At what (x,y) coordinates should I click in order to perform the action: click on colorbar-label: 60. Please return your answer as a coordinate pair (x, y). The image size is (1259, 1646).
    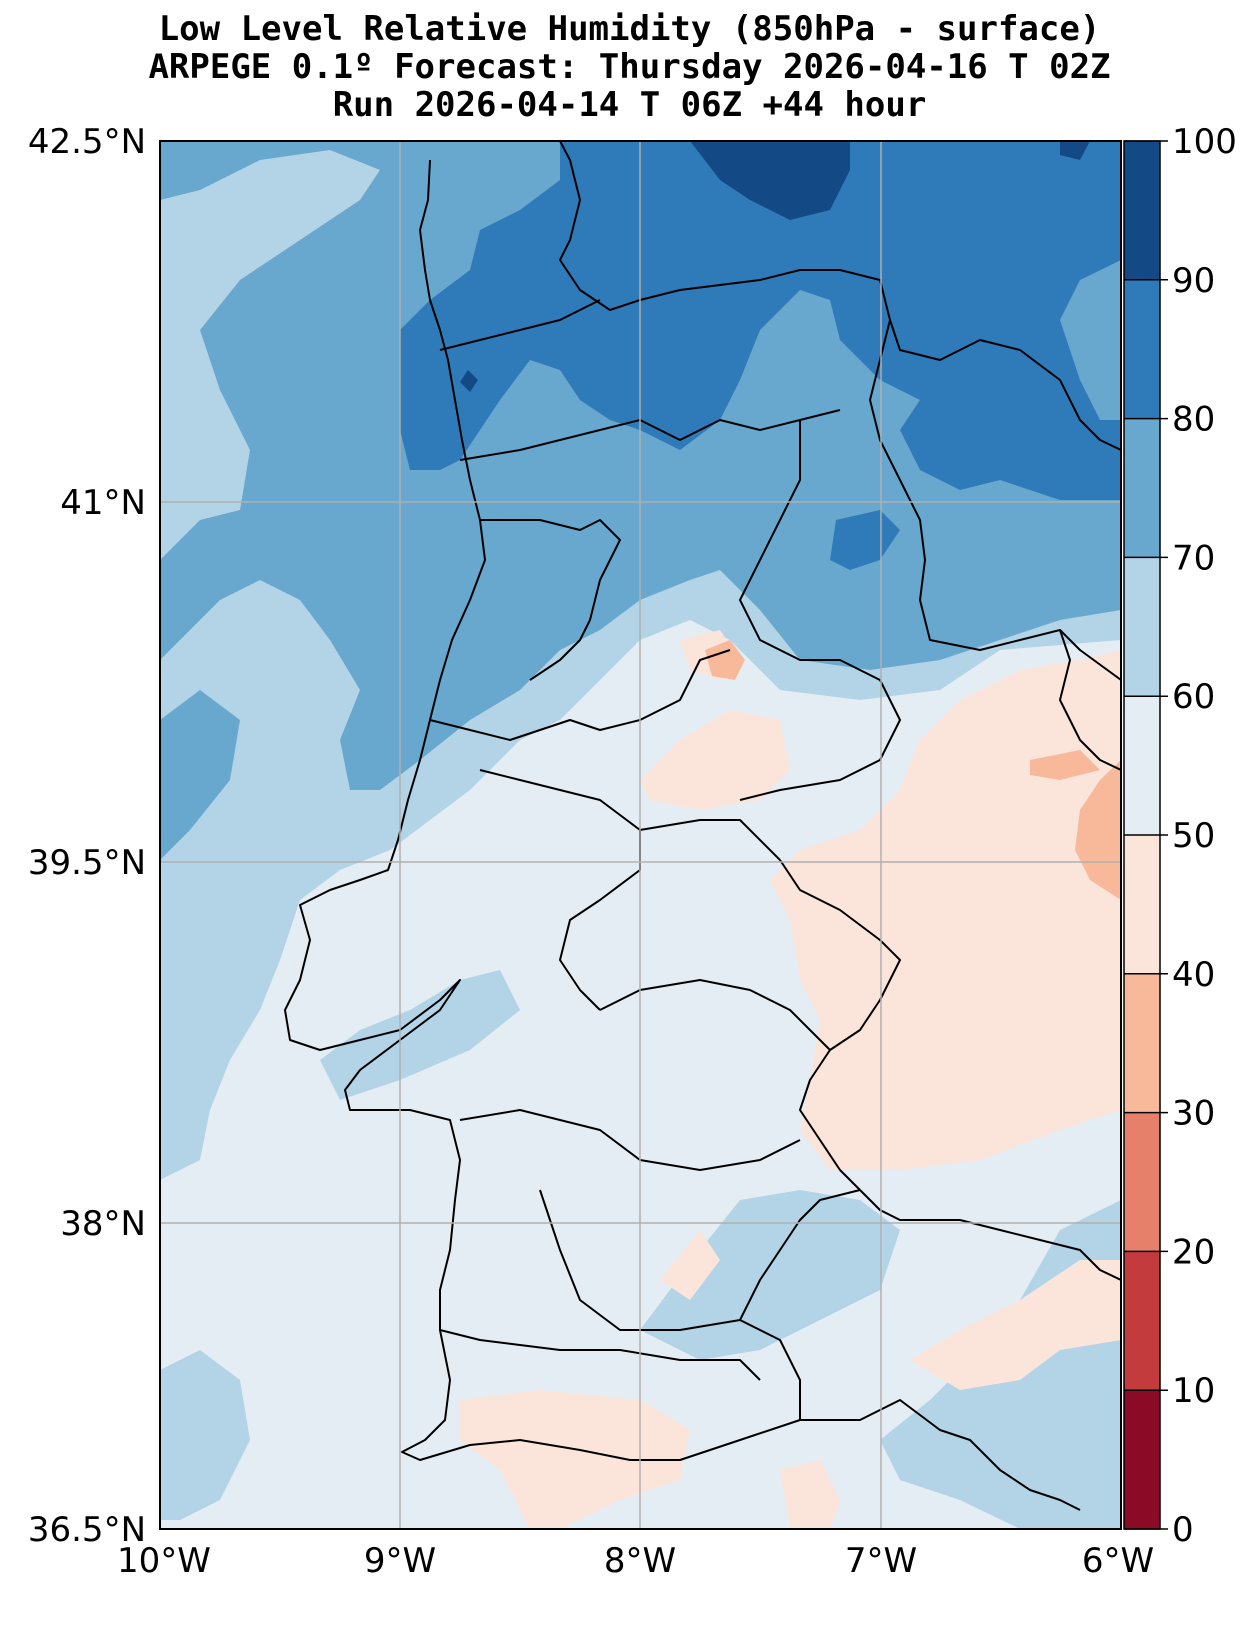
    Looking at the image, I should click on (1193, 697).